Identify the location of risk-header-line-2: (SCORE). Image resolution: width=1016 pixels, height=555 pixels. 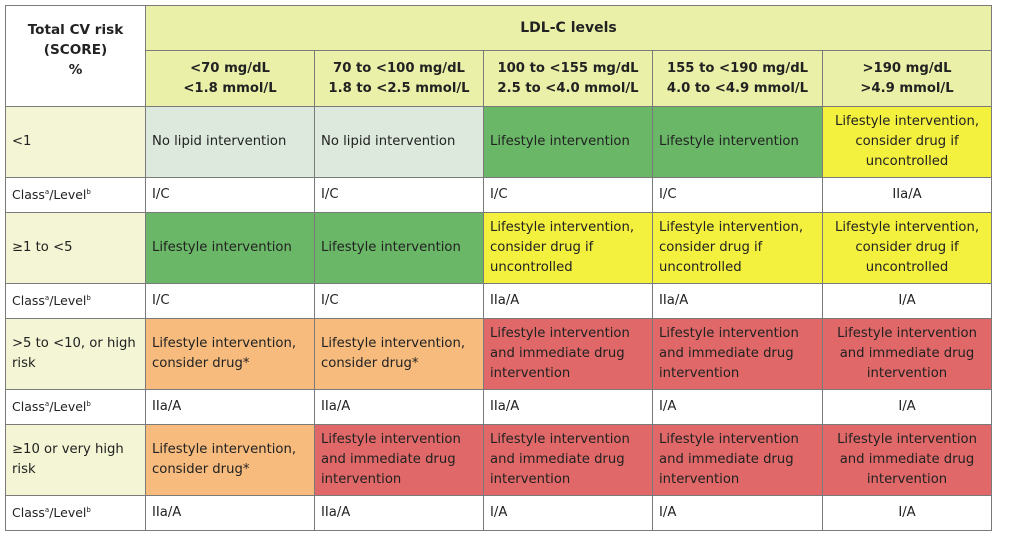
(75, 50).